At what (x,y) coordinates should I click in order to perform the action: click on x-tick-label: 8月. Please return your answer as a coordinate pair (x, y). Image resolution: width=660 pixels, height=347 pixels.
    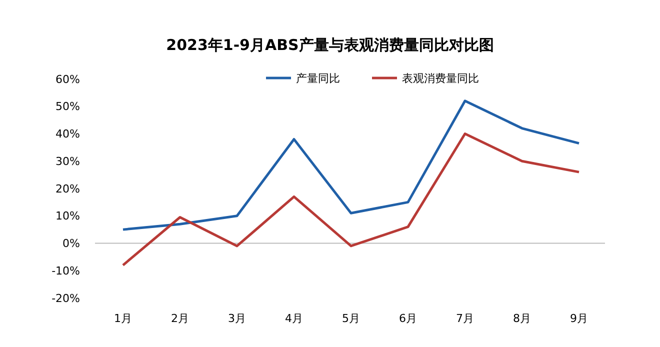
    Looking at the image, I should click on (522, 318).